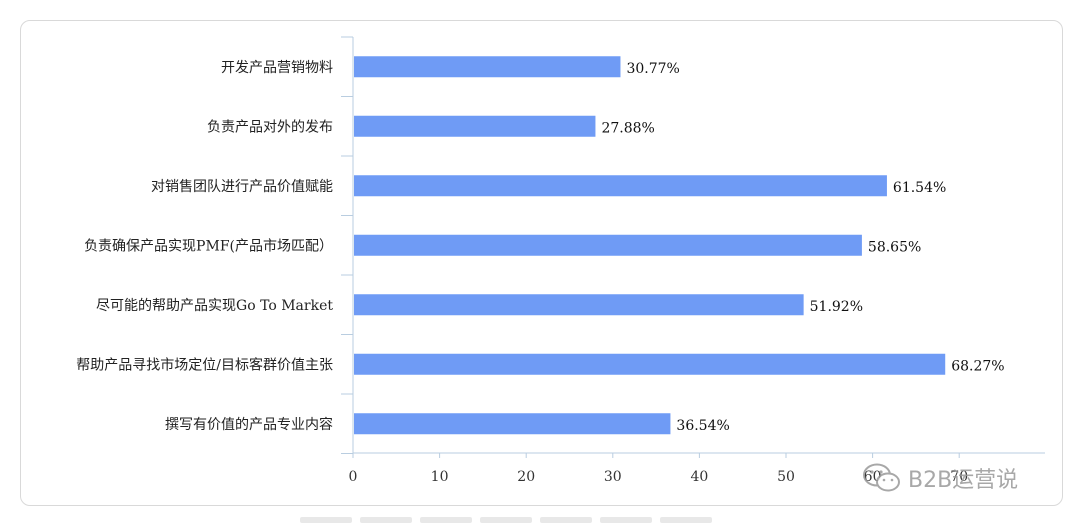 The height and width of the screenshot is (523, 1080). Describe the element at coordinates (214, 306) in the screenshot. I see `category-label: 尽可能的帮助产品实现Go To Market` at that location.